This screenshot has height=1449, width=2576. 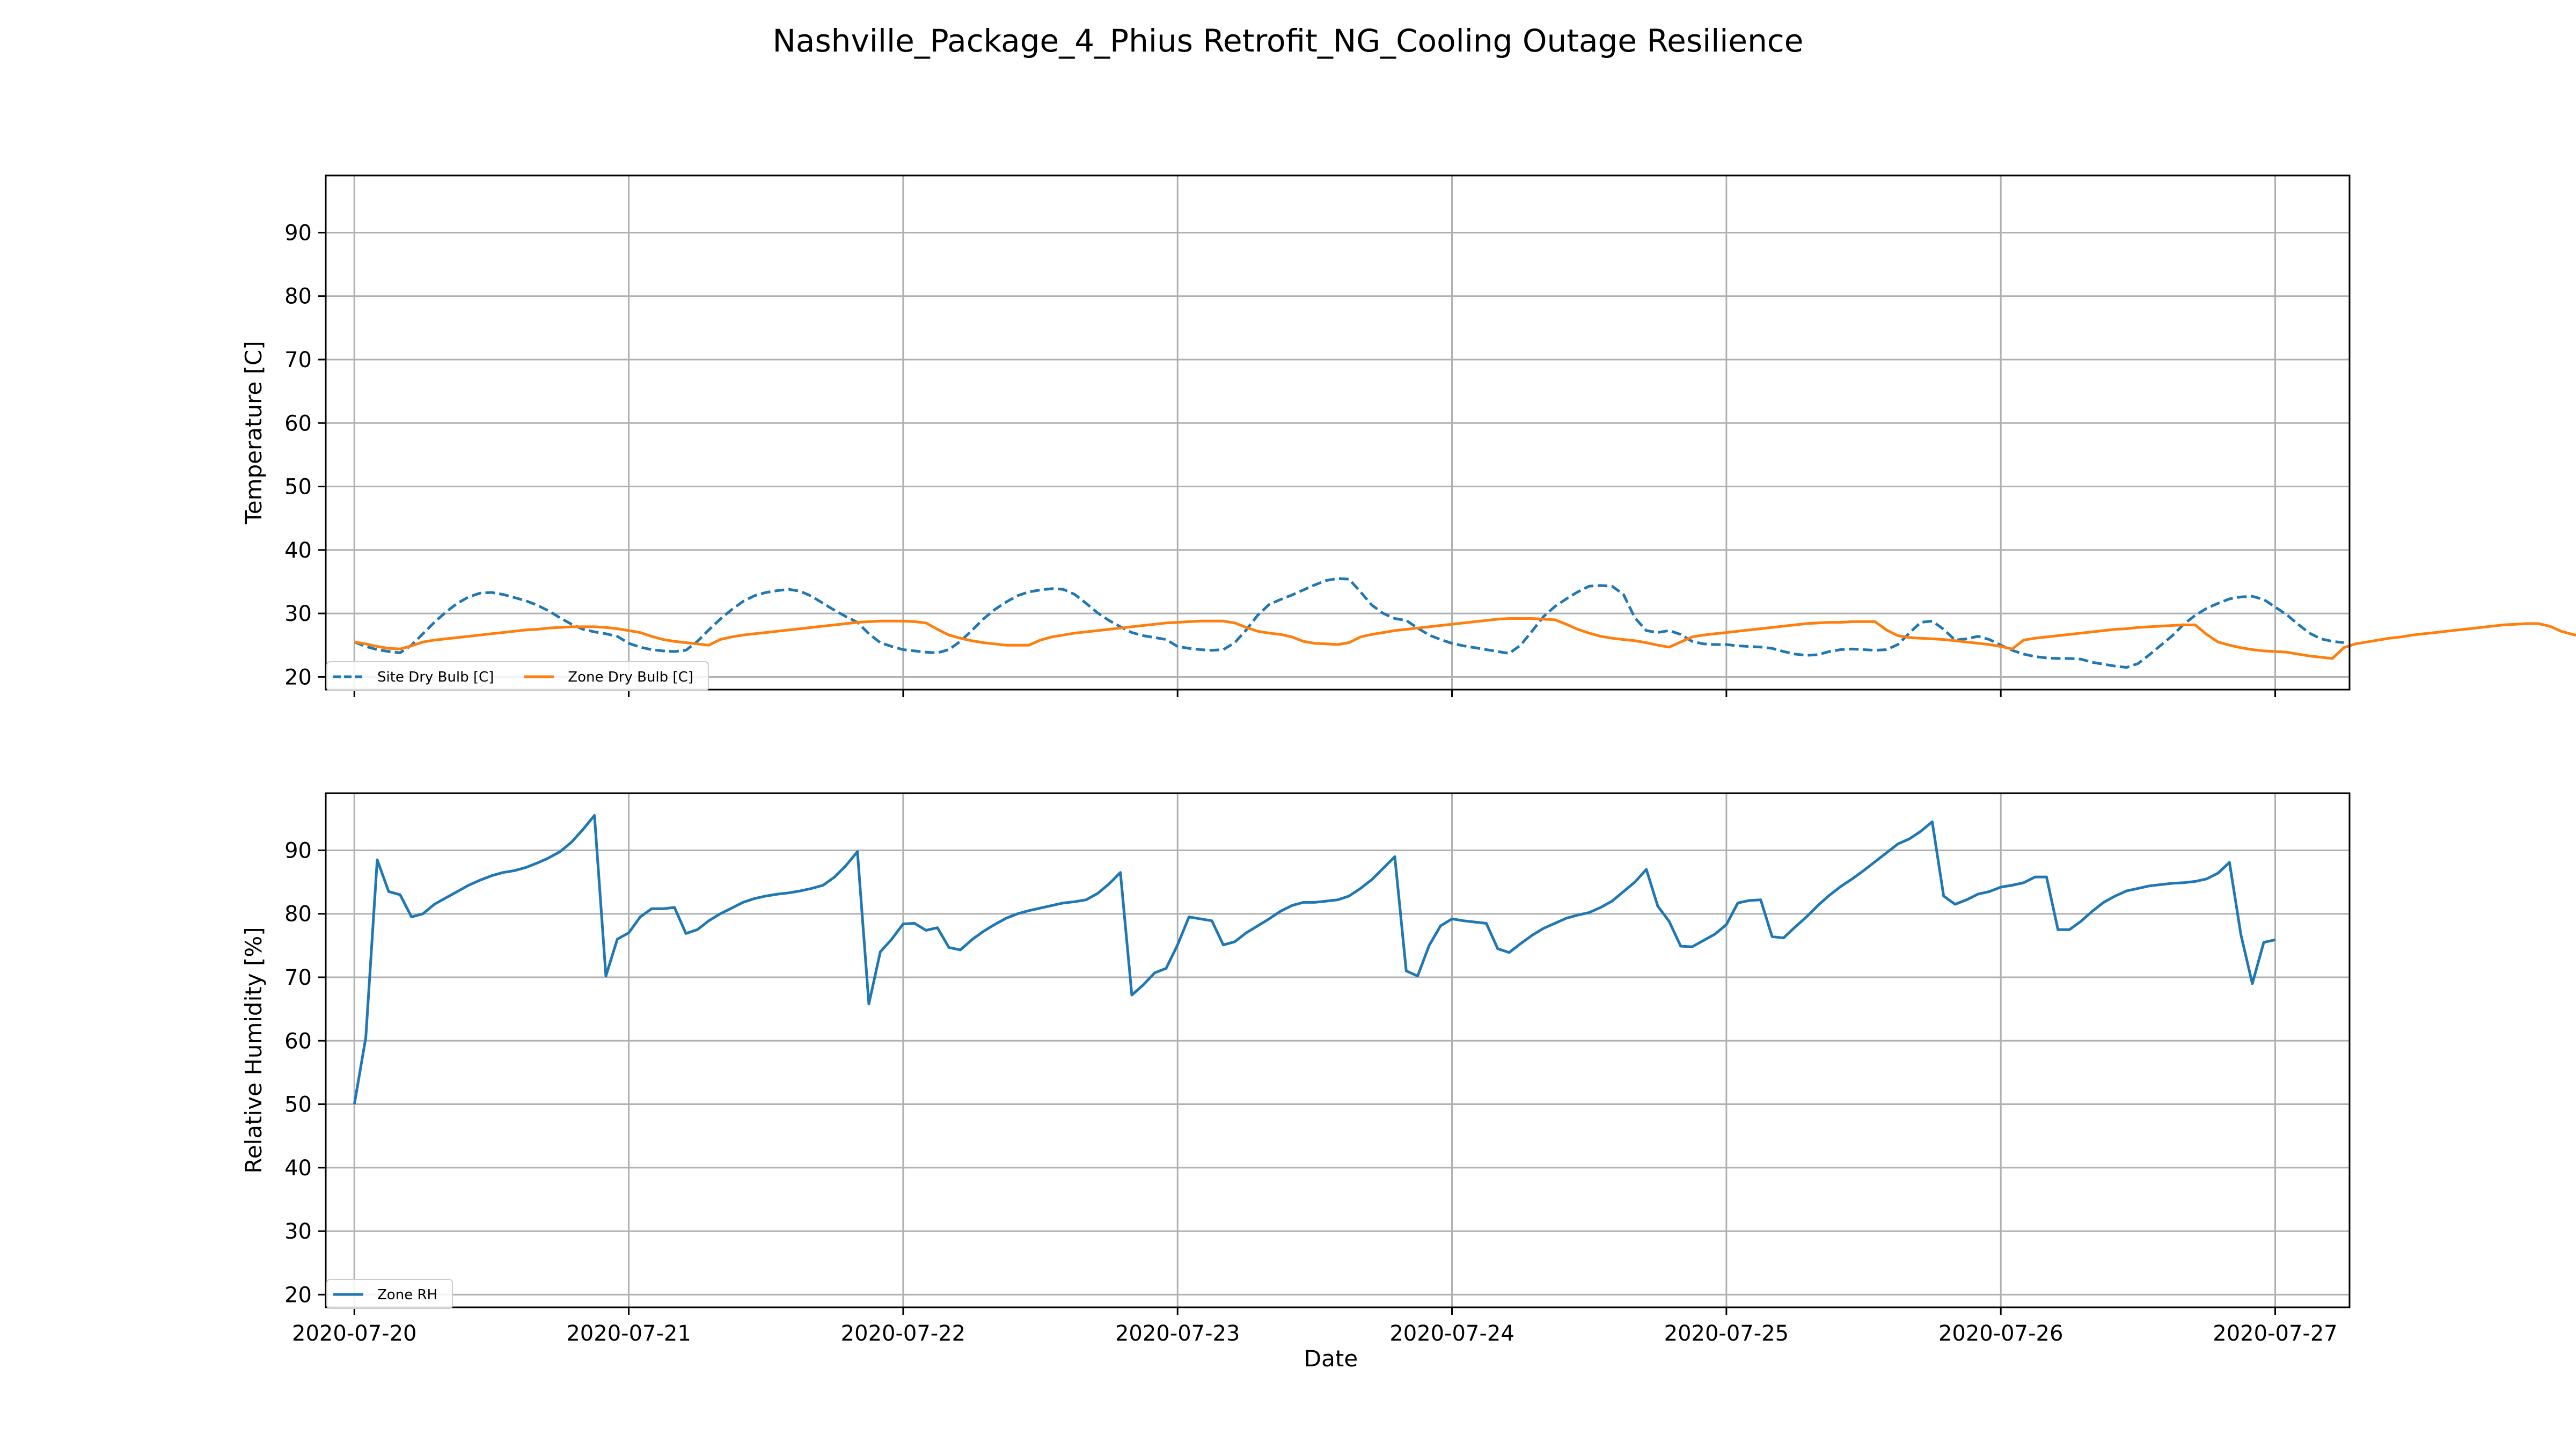 I want to click on x-tick-label: 2020-07-21, so click(x=628, y=1333).